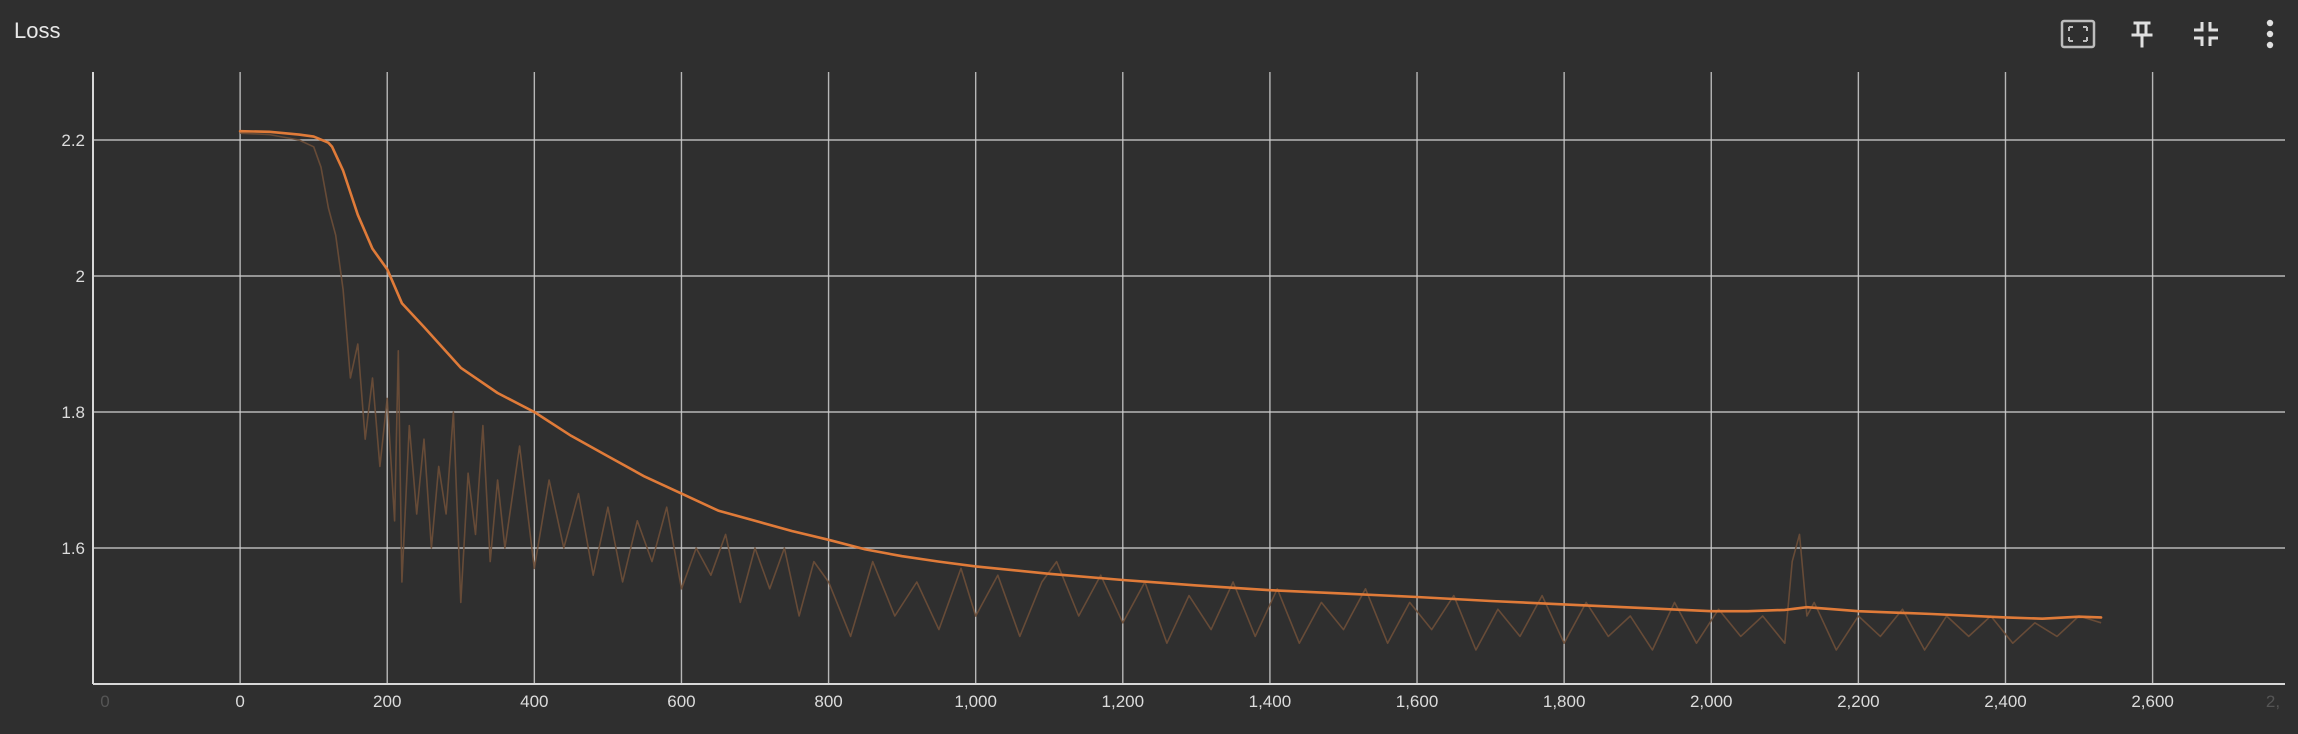  Describe the element at coordinates (2273, 701) in the screenshot. I see `x-tick-label-faint: 2,` at that location.